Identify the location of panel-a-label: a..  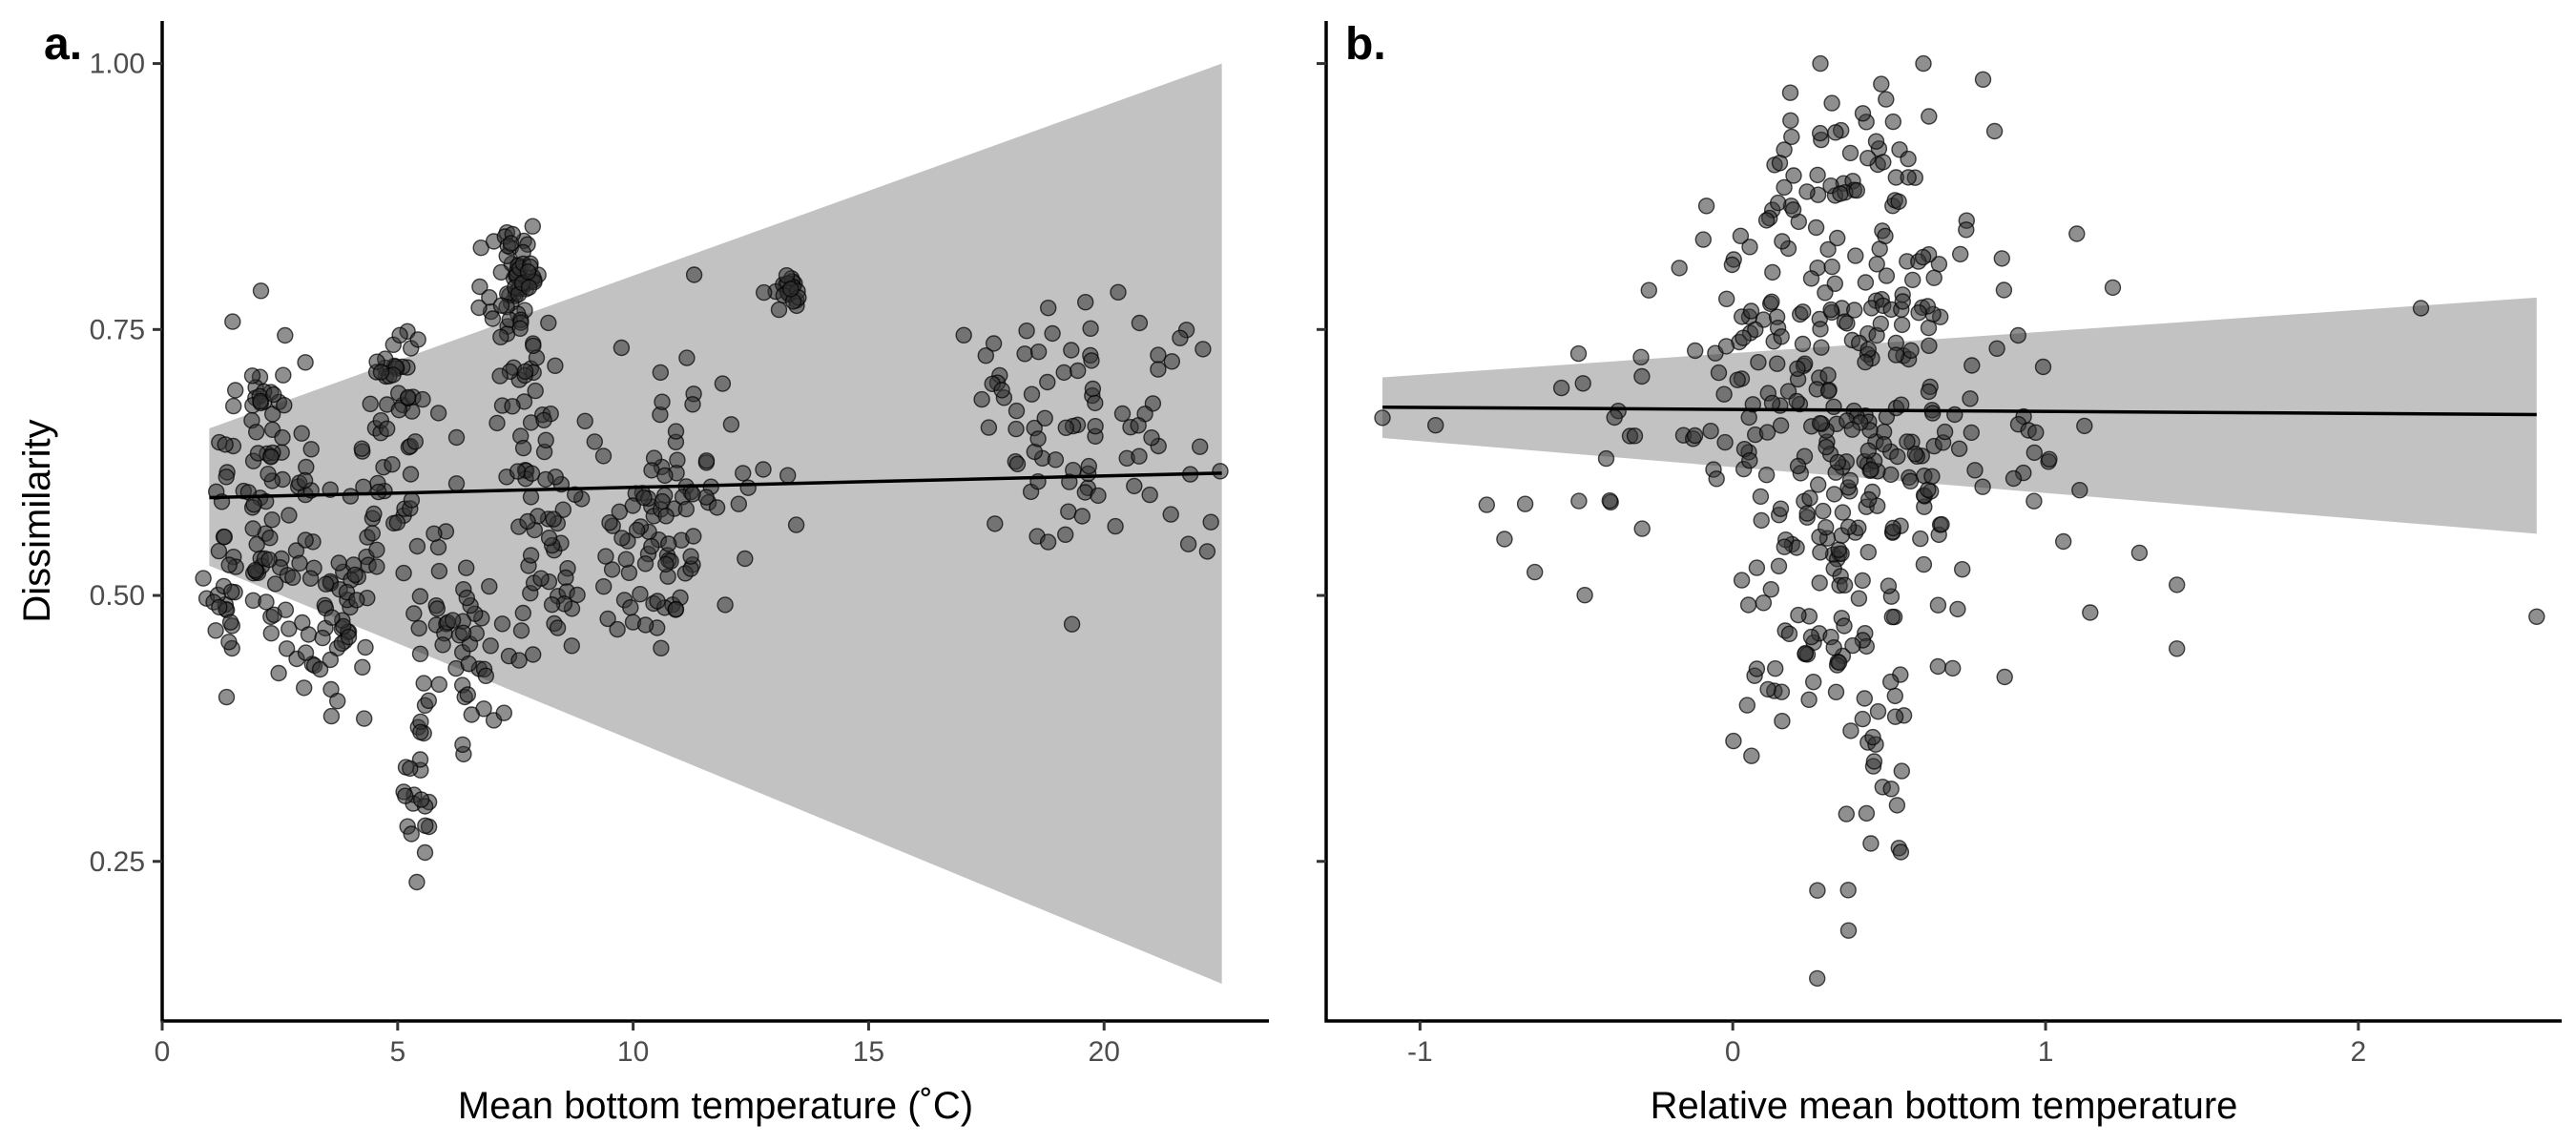
(63, 45).